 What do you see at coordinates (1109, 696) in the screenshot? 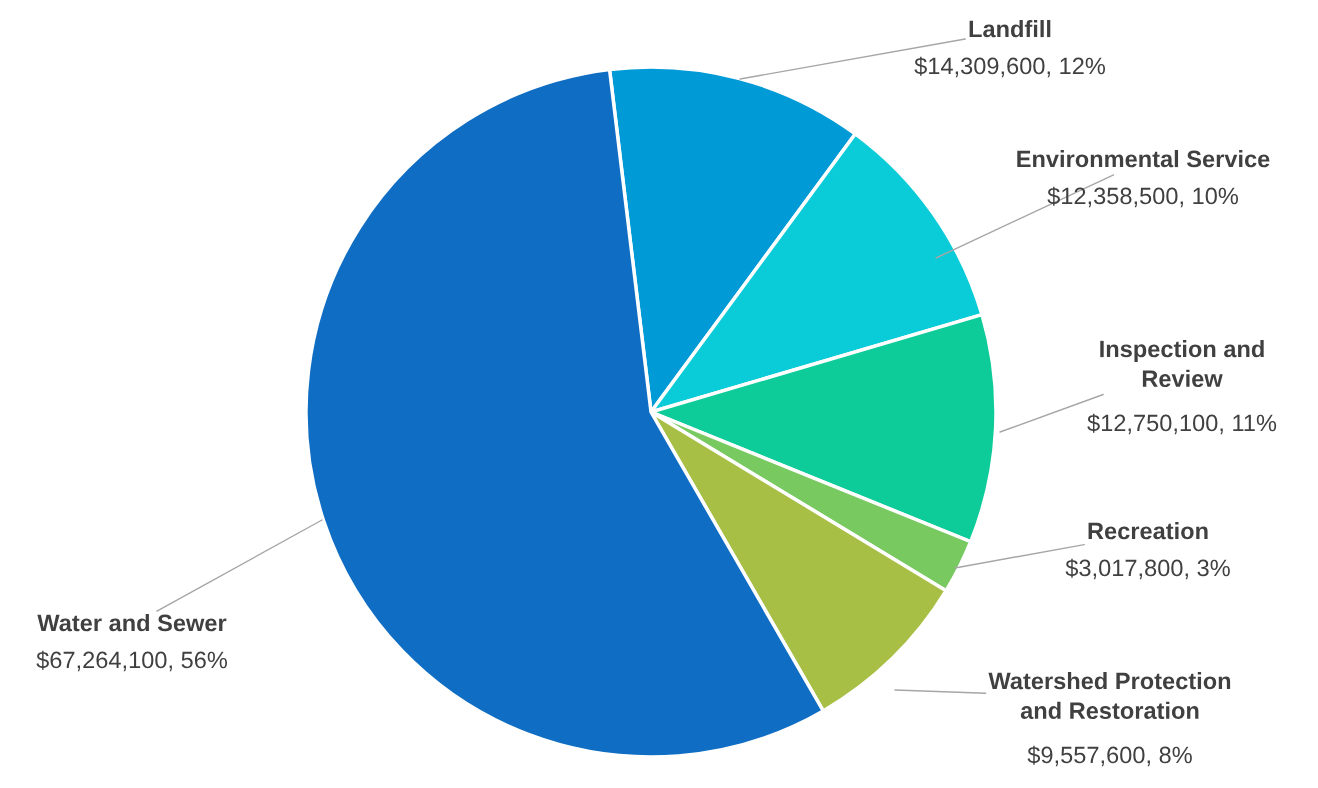
I see `slice-label: Watershed Protection and Restoration` at bounding box center [1109, 696].